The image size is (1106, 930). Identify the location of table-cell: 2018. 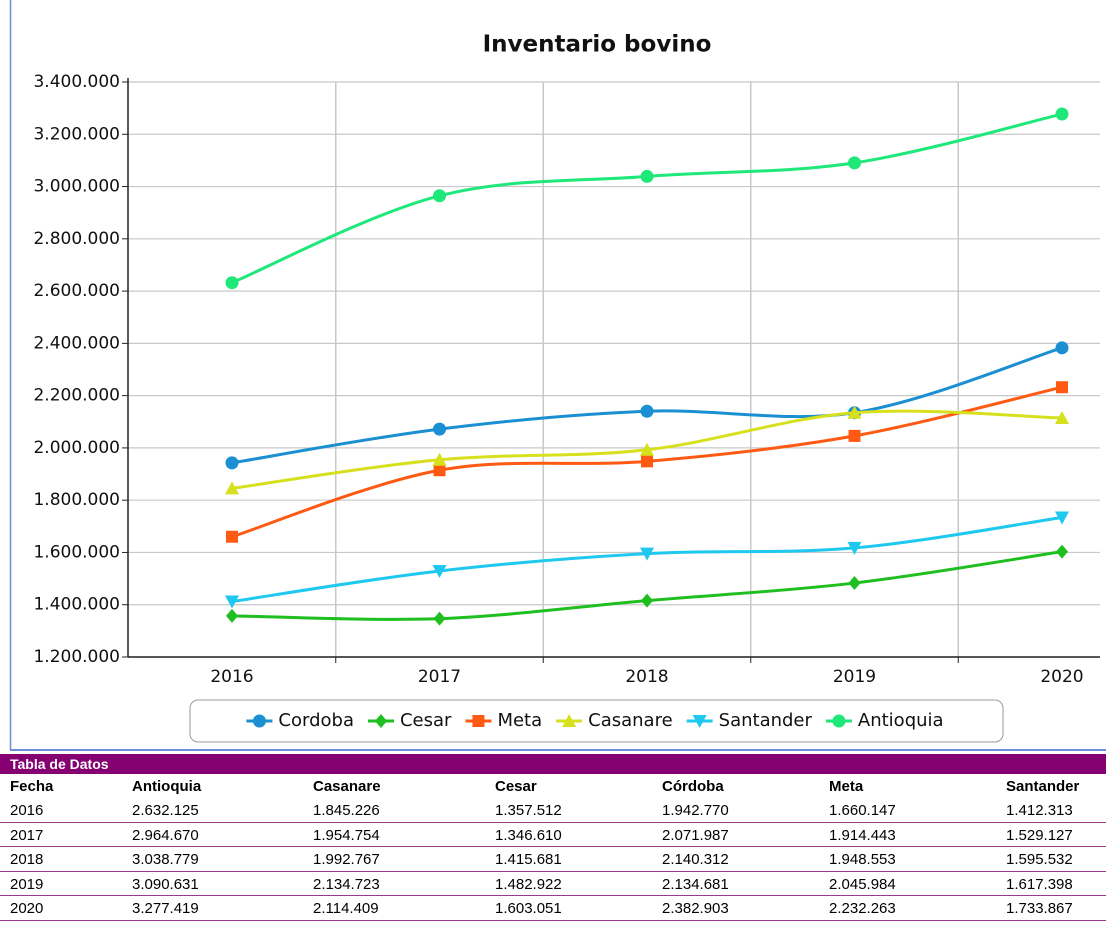
(27, 859).